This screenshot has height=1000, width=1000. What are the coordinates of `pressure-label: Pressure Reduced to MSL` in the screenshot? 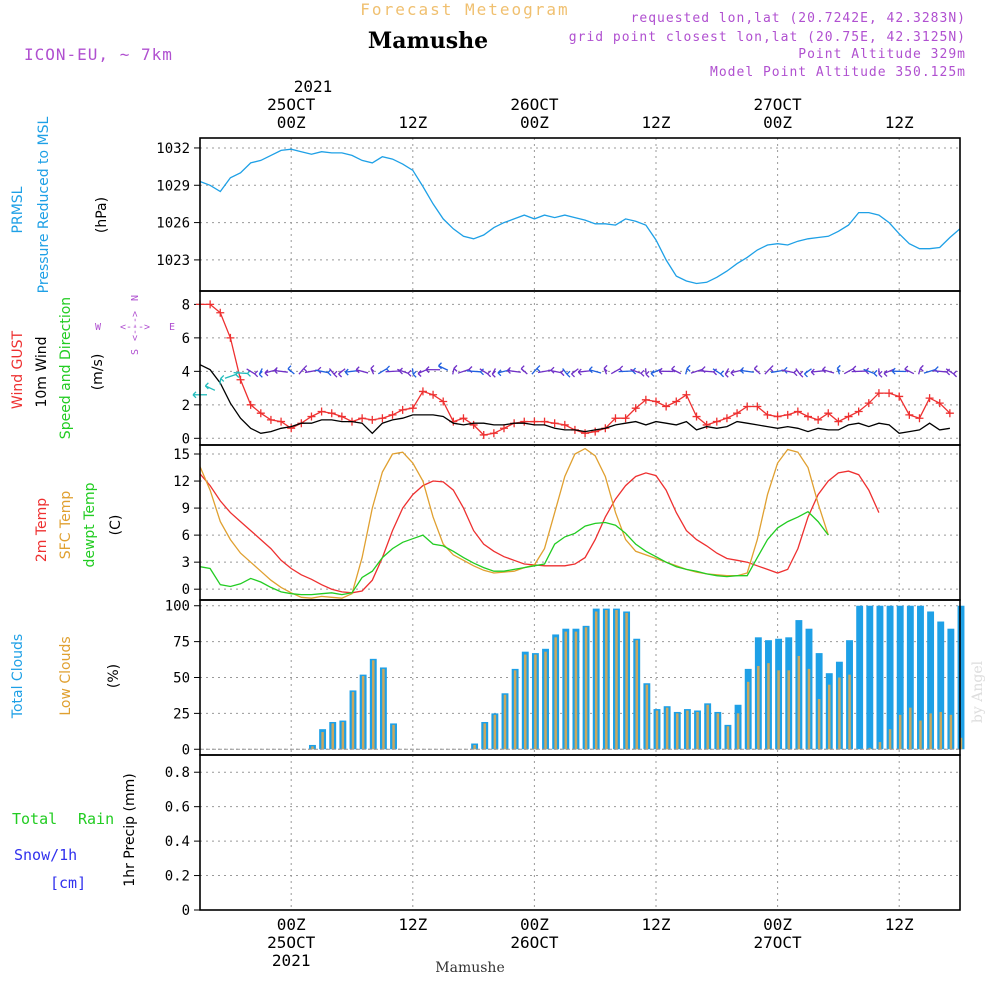 It's located at (44, 204).